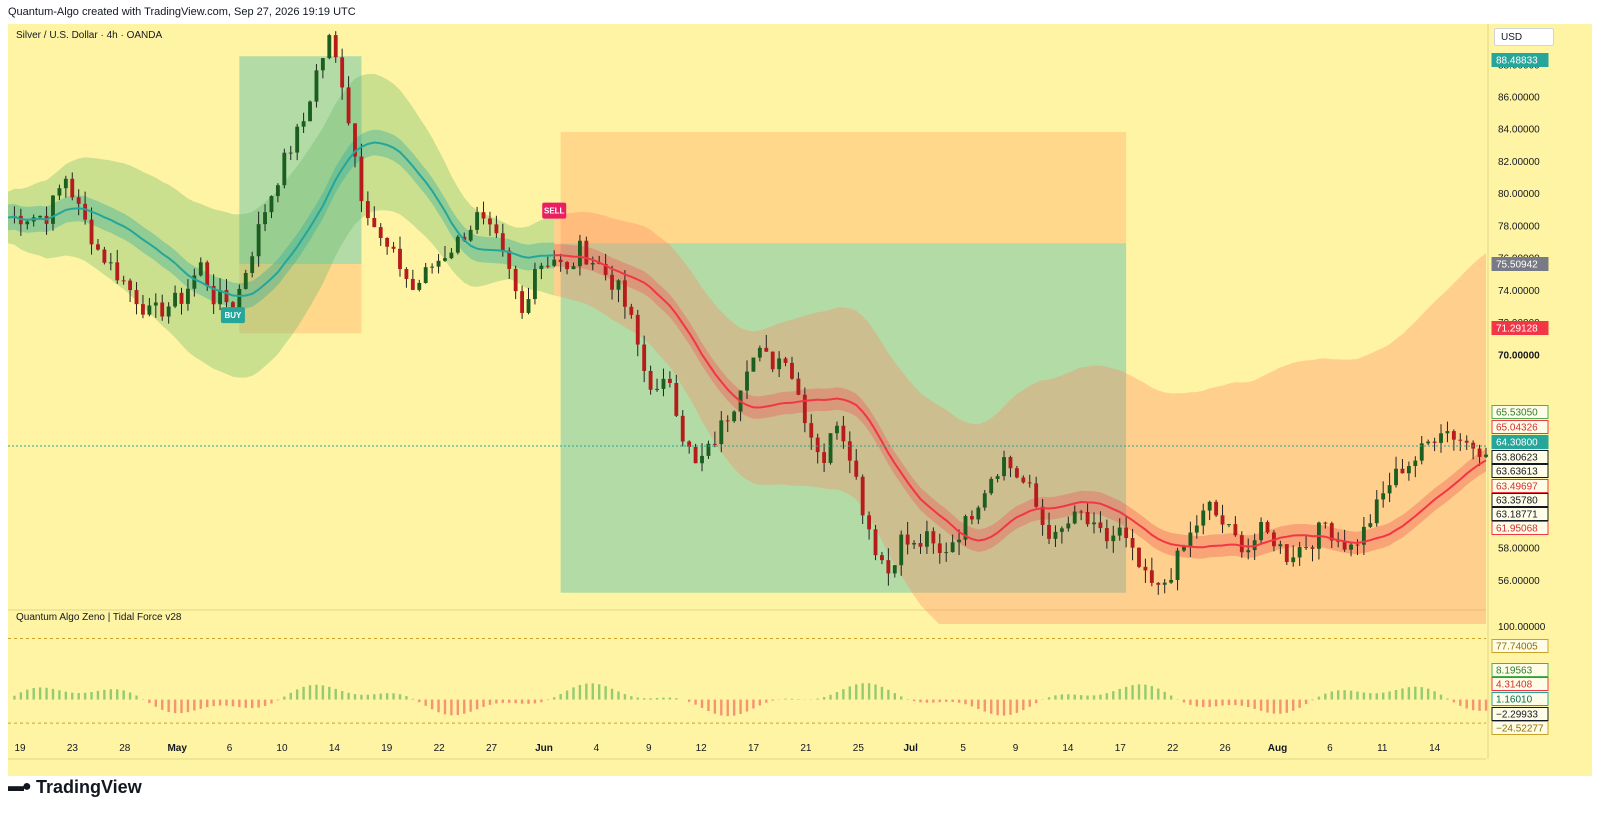 This screenshot has height=829, width=1600. What do you see at coordinates (20, 786) in the screenshot?
I see `tradingview-logo-icon: ▬●` at bounding box center [20, 786].